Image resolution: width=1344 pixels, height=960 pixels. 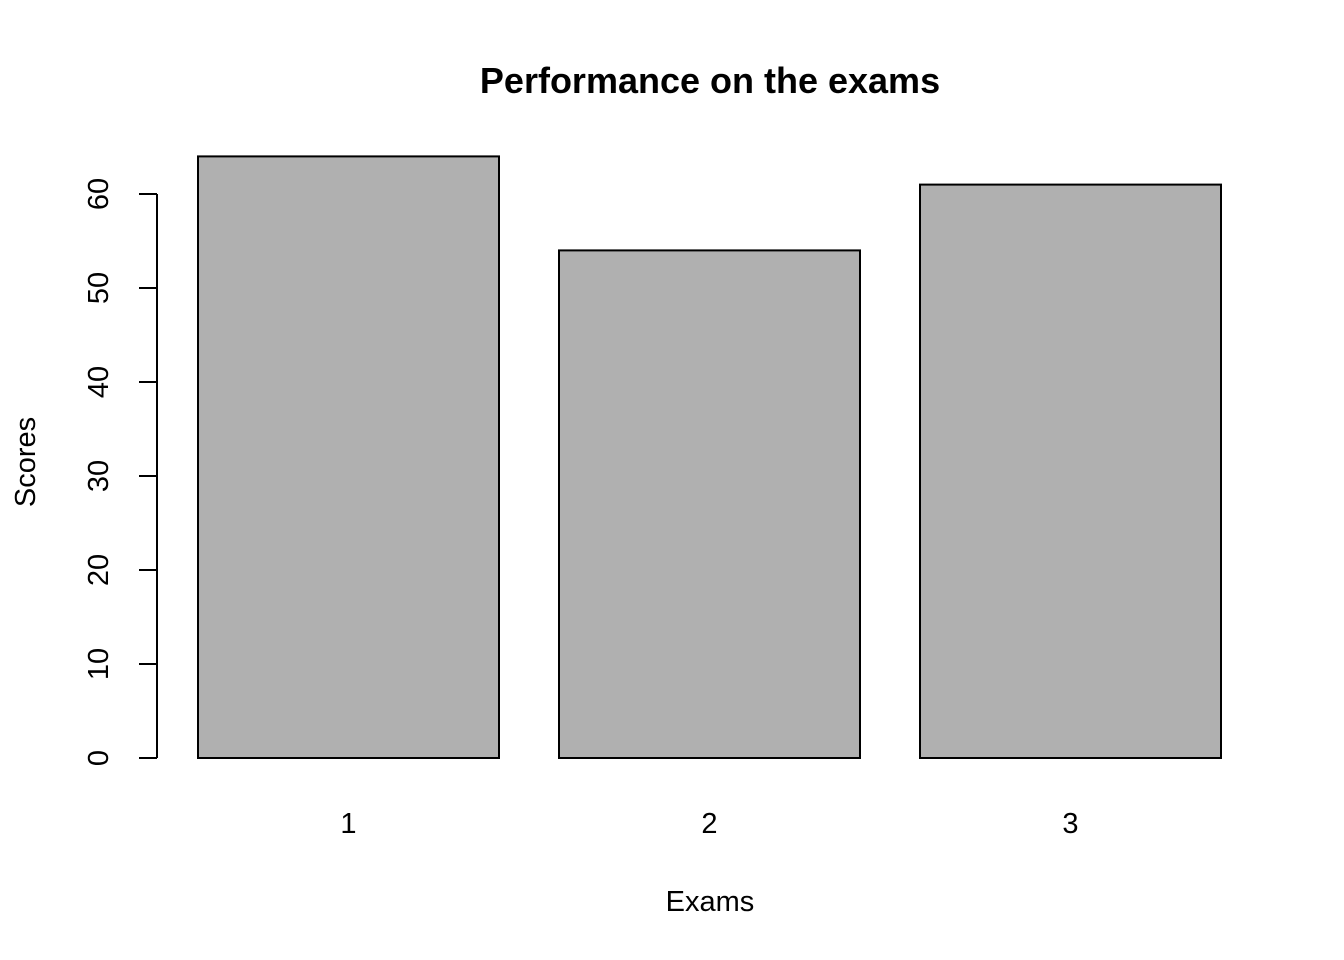 What do you see at coordinates (99, 382) in the screenshot?
I see `y-tick-label: 40` at bounding box center [99, 382].